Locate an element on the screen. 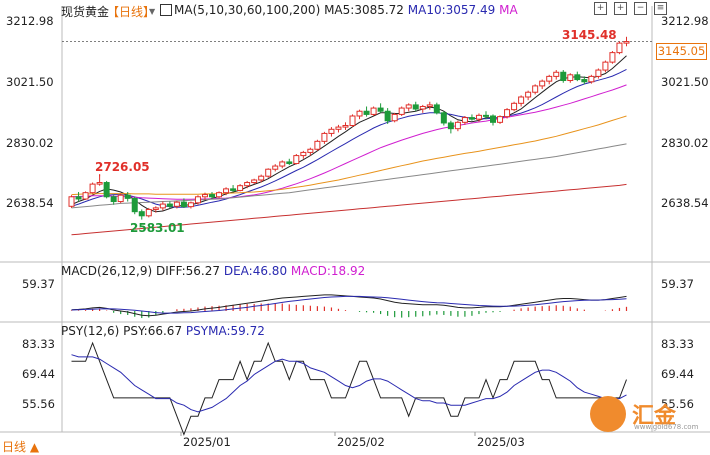 This screenshot has width=710, height=455. period-selector: 【日线】 is located at coordinates (131, 12).